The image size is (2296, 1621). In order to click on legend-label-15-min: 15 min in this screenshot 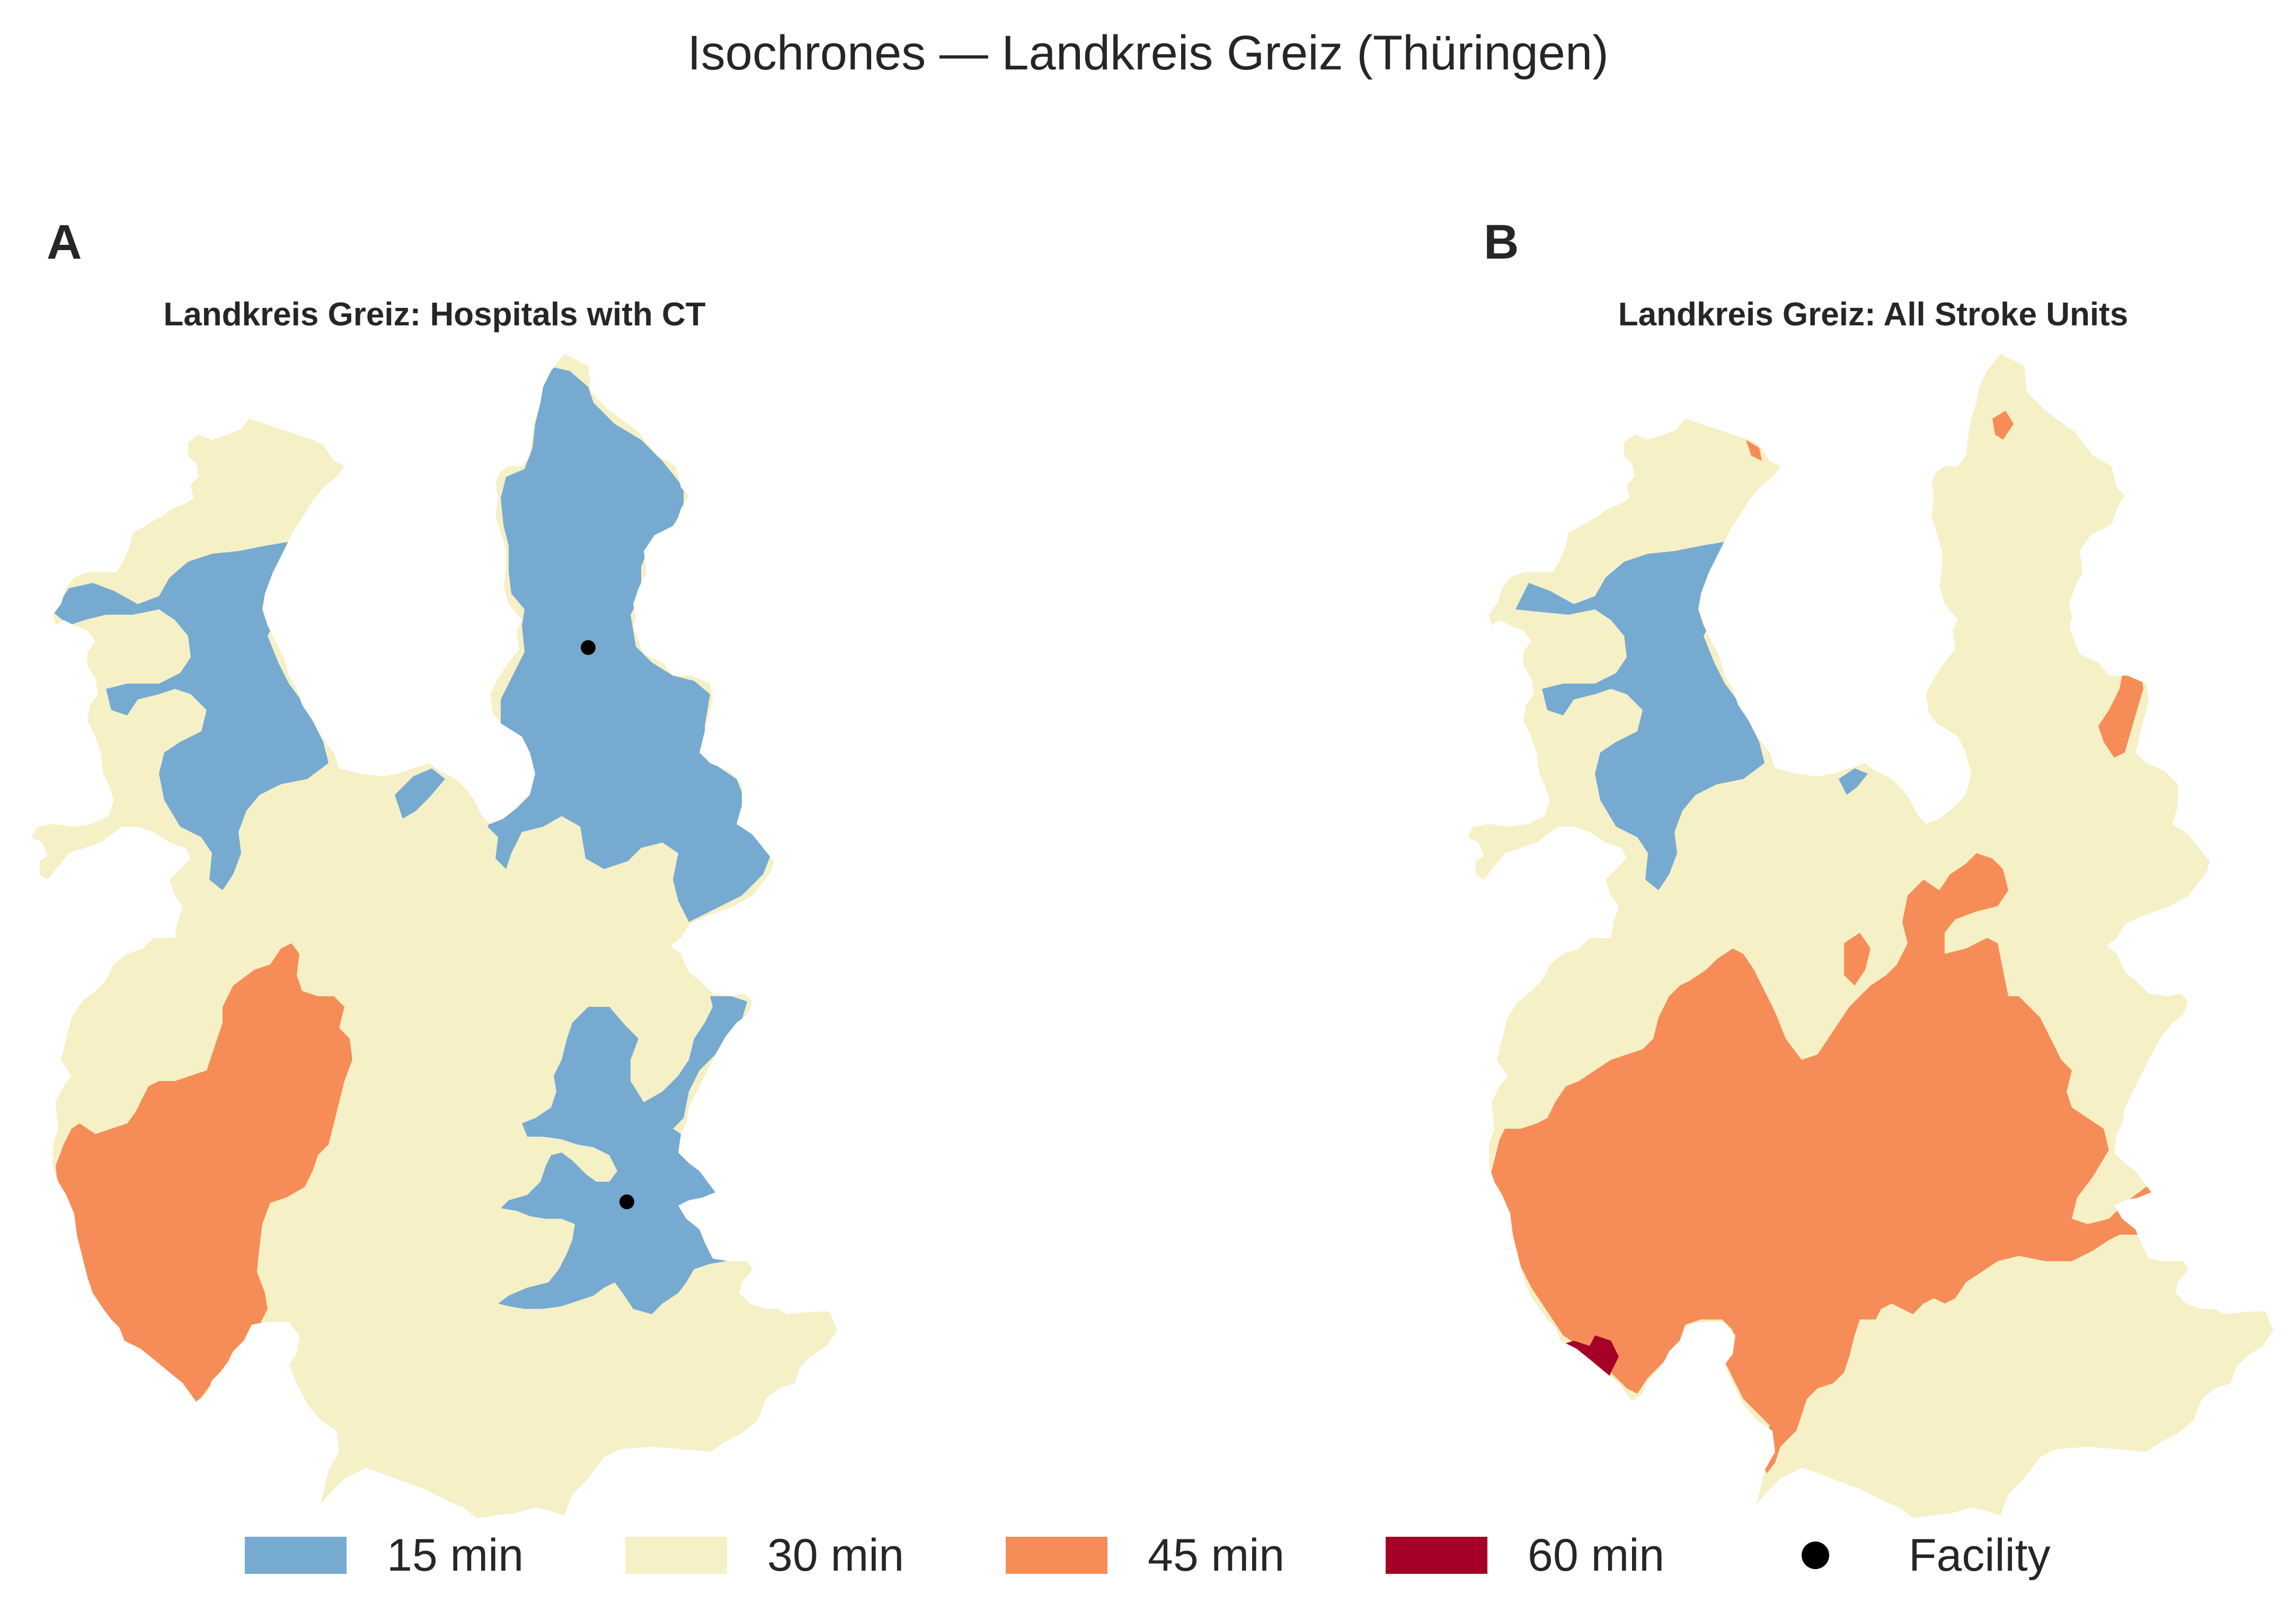, I will do `click(455, 1555)`.